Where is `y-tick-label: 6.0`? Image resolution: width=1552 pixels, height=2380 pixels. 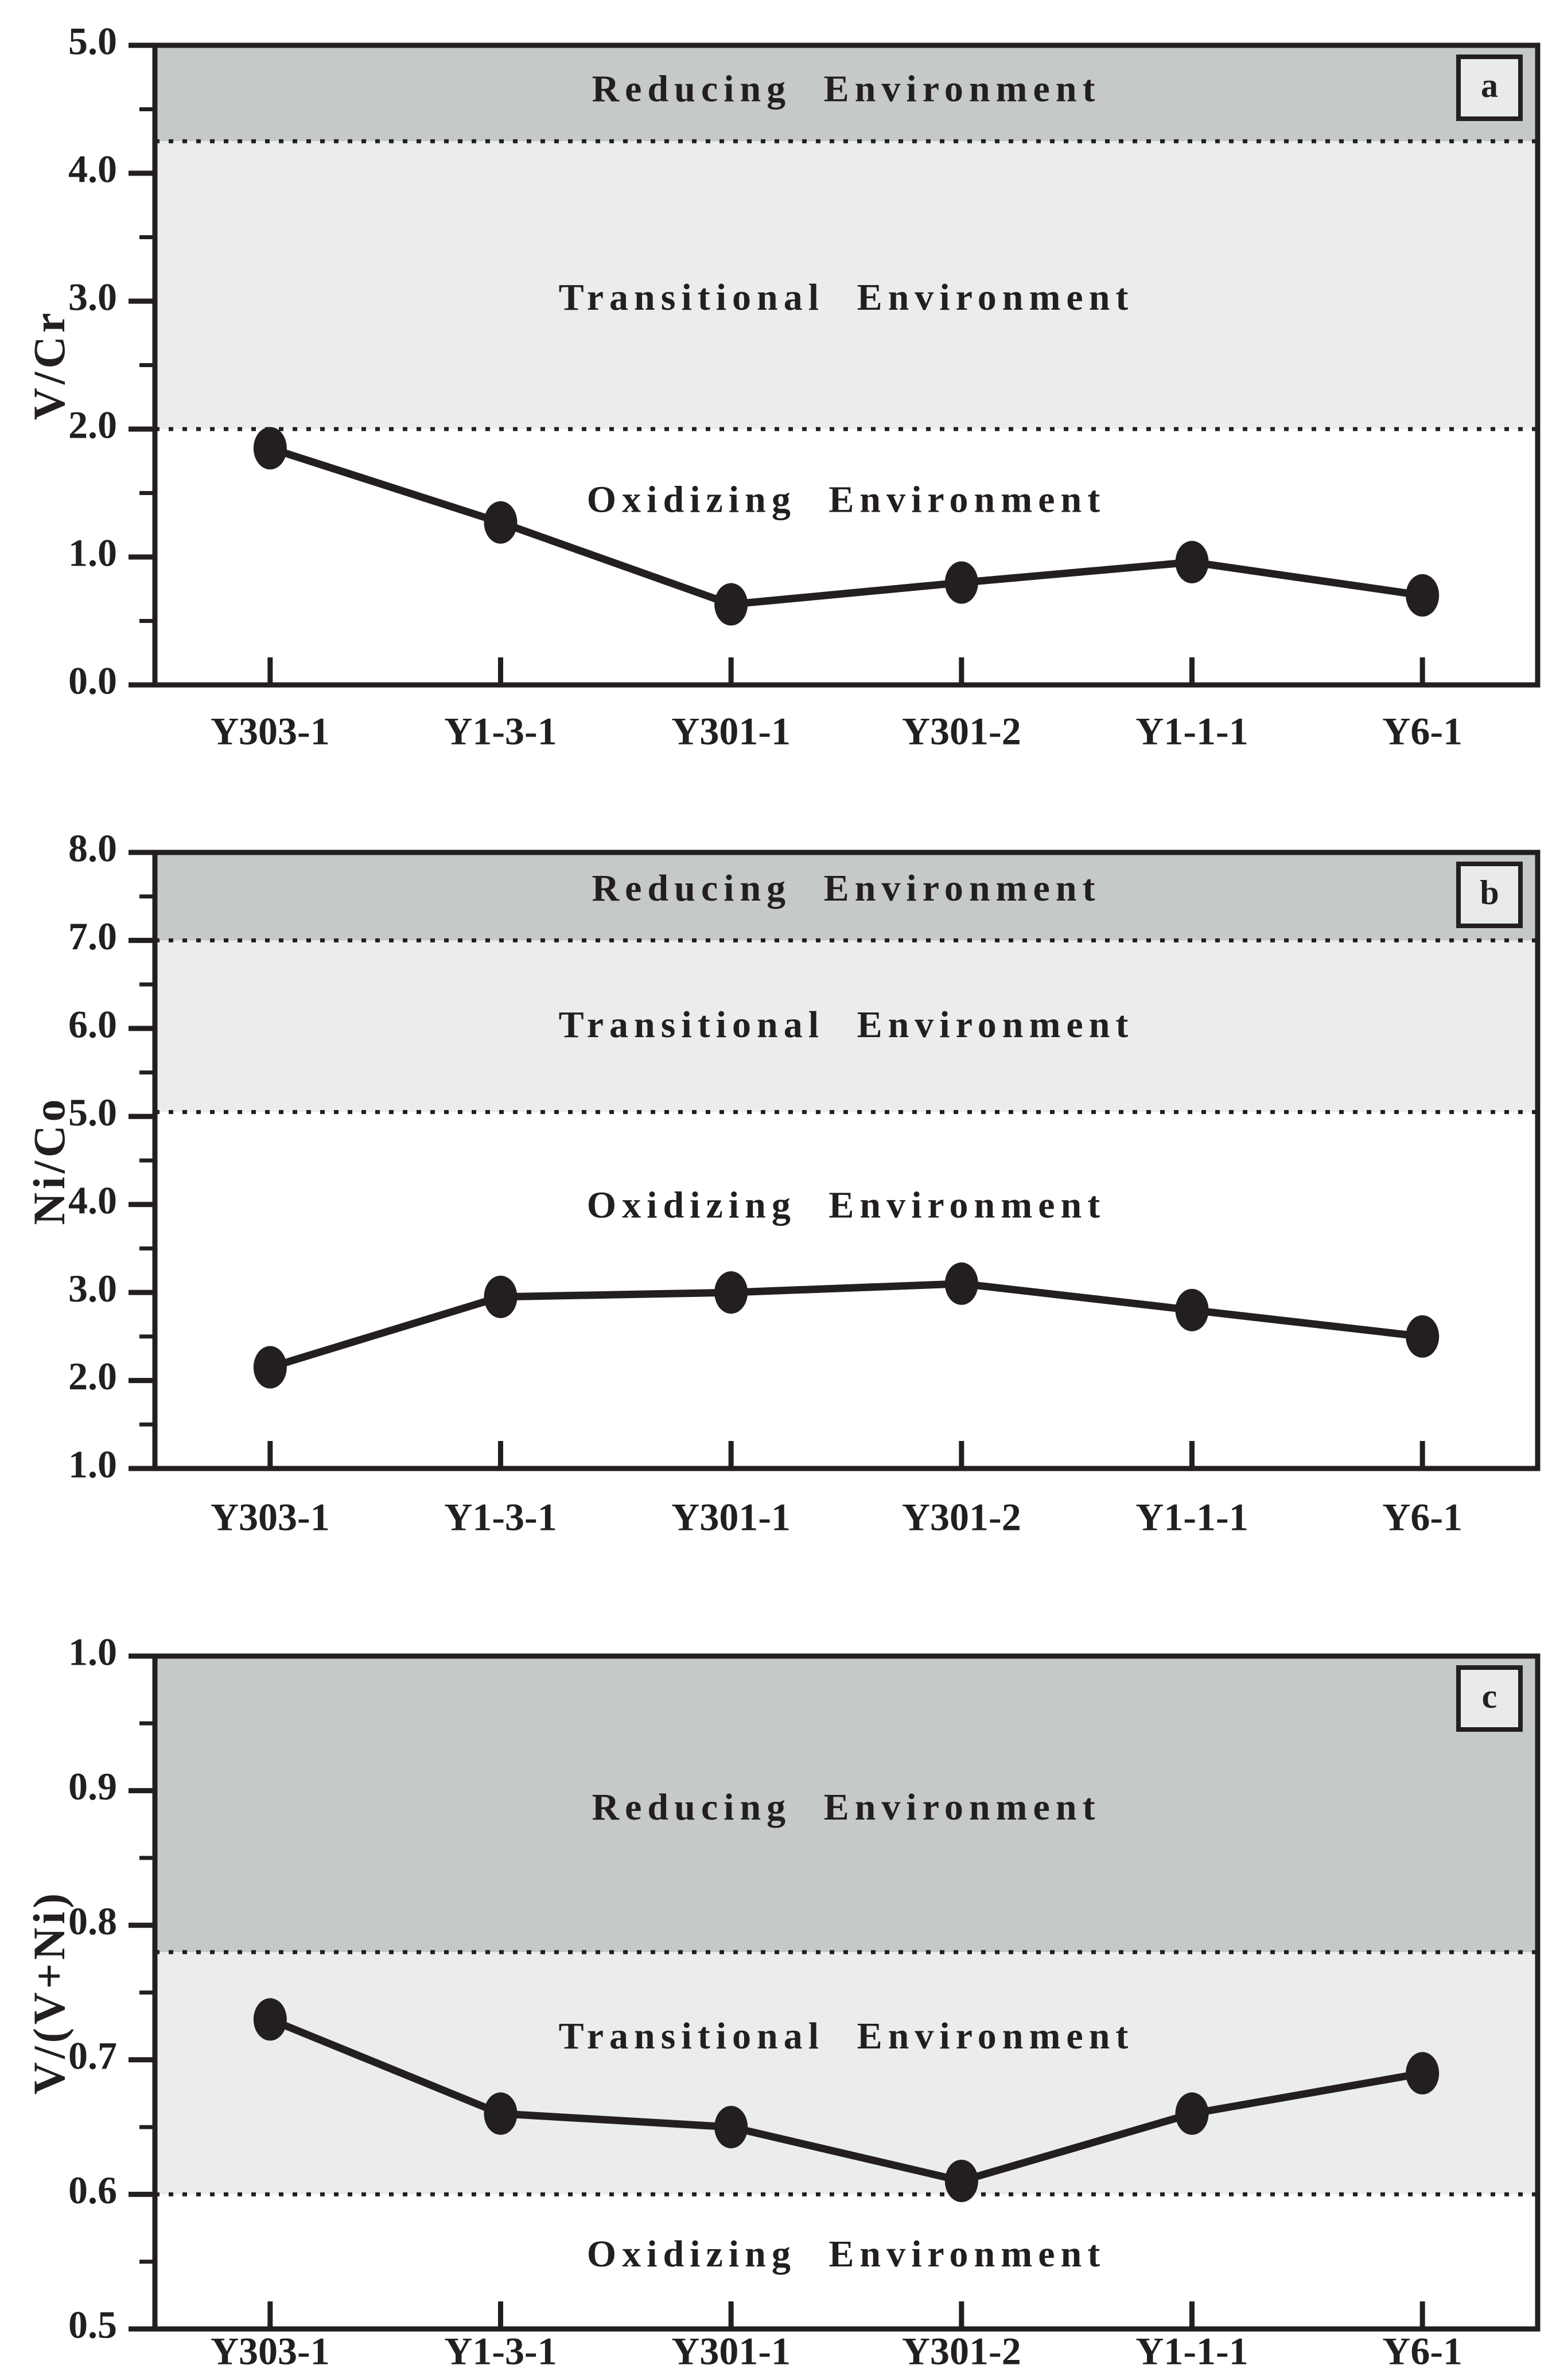 y-tick-label: 6.0 is located at coordinates (92, 1024).